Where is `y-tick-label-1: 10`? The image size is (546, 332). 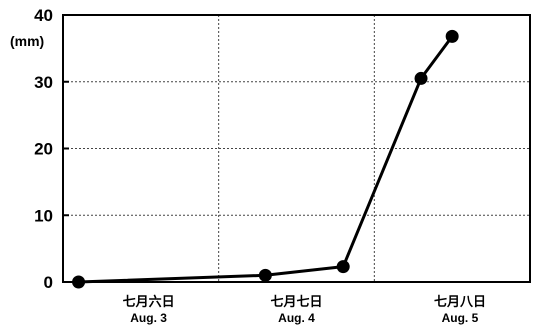
y-tick-label-1: 10 is located at coordinates (43, 215).